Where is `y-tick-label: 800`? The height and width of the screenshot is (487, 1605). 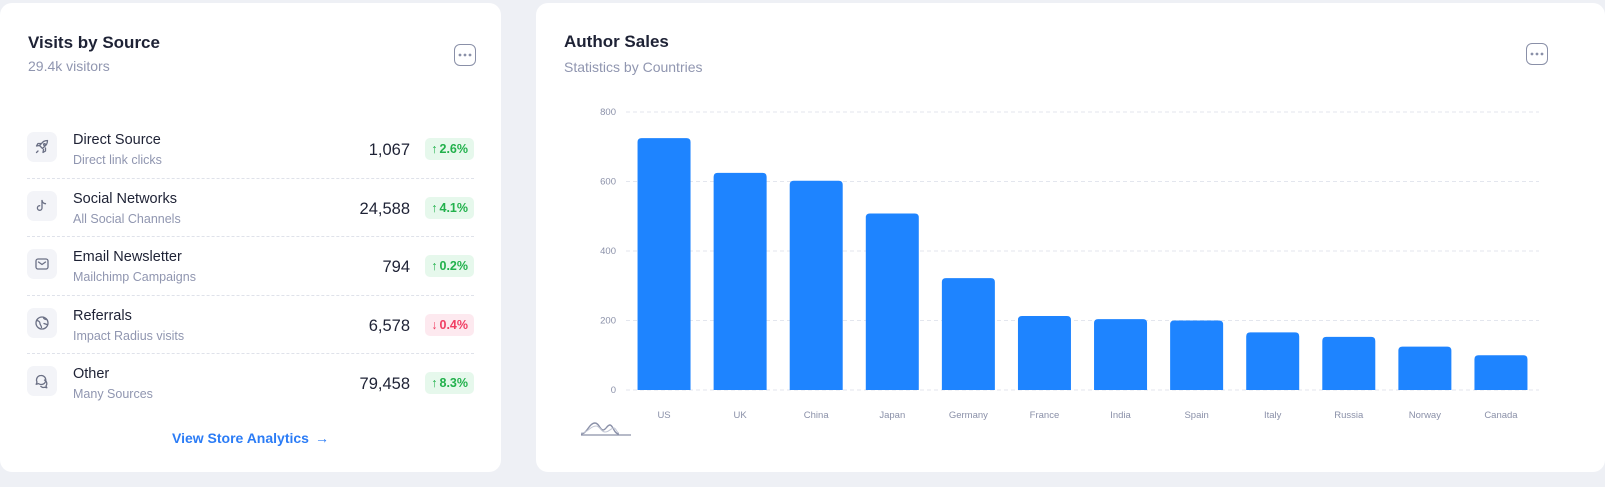 y-tick-label: 800 is located at coordinates (608, 112).